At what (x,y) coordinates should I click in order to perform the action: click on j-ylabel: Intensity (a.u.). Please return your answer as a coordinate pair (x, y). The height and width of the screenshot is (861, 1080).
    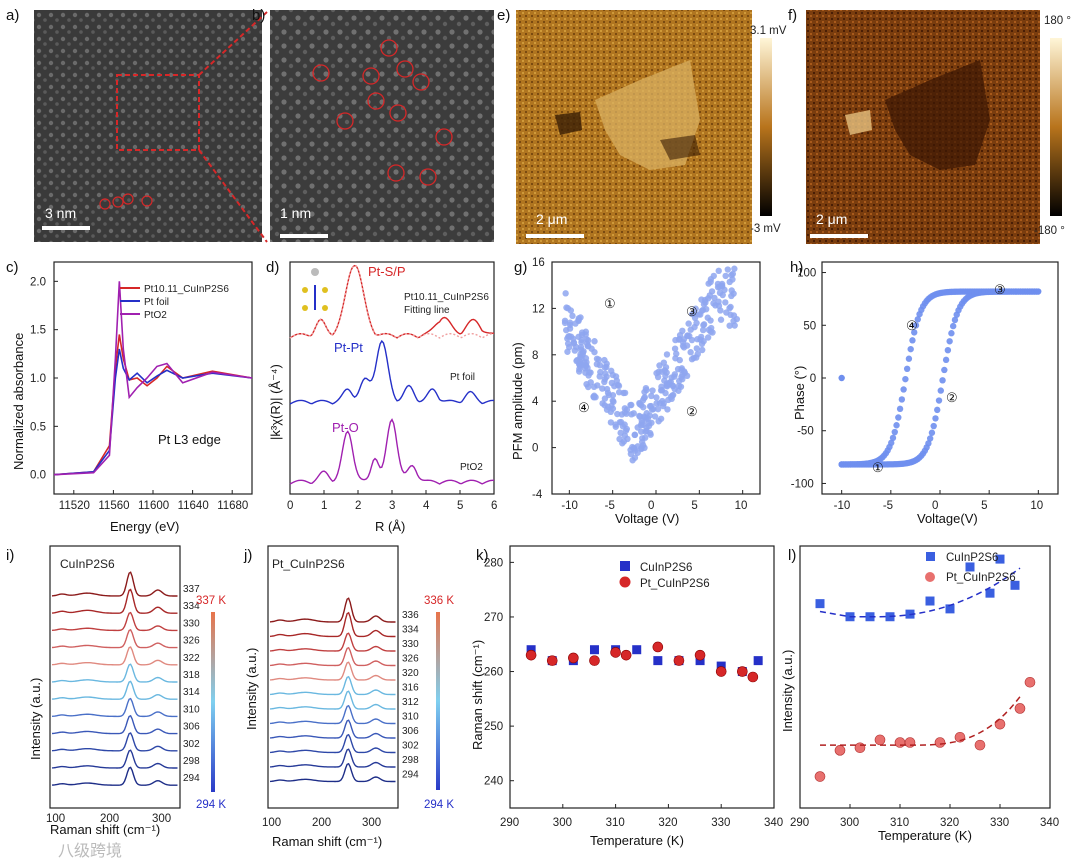
    Looking at the image, I should click on (251, 689).